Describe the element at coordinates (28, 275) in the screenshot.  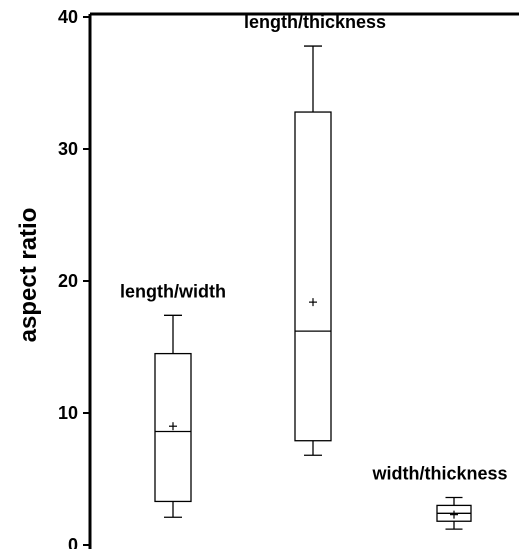
I see `y-axis-title: aspect ratio` at that location.